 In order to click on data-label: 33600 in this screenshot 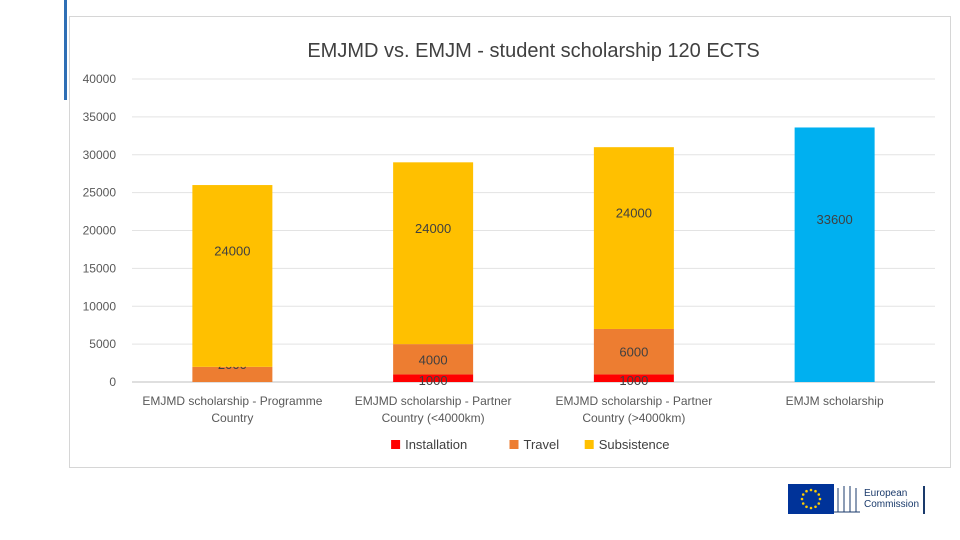, I will do `click(835, 219)`.